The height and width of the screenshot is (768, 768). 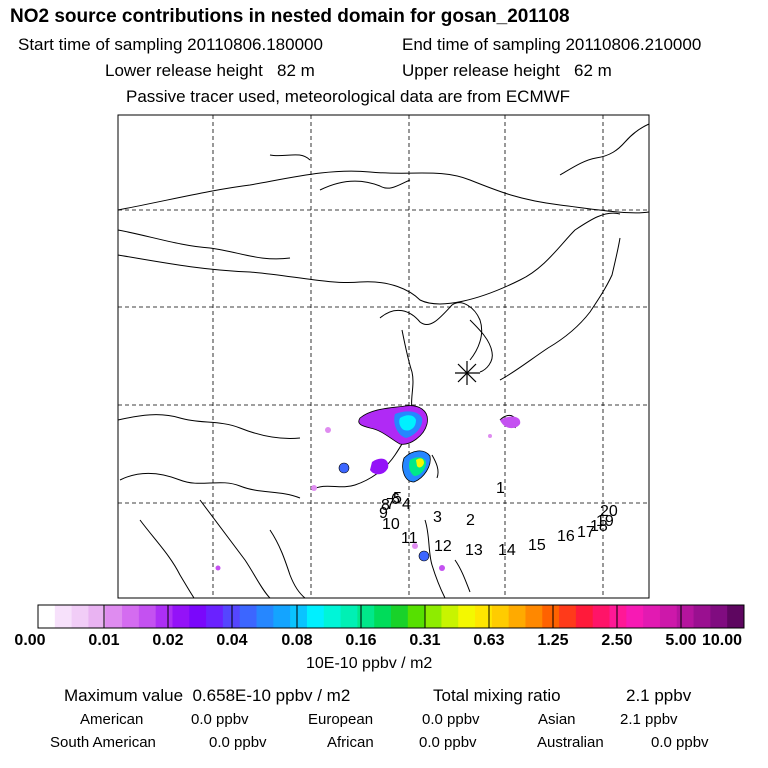 I want to click on australian-value: 0.0 ppbv, so click(x=680, y=742).